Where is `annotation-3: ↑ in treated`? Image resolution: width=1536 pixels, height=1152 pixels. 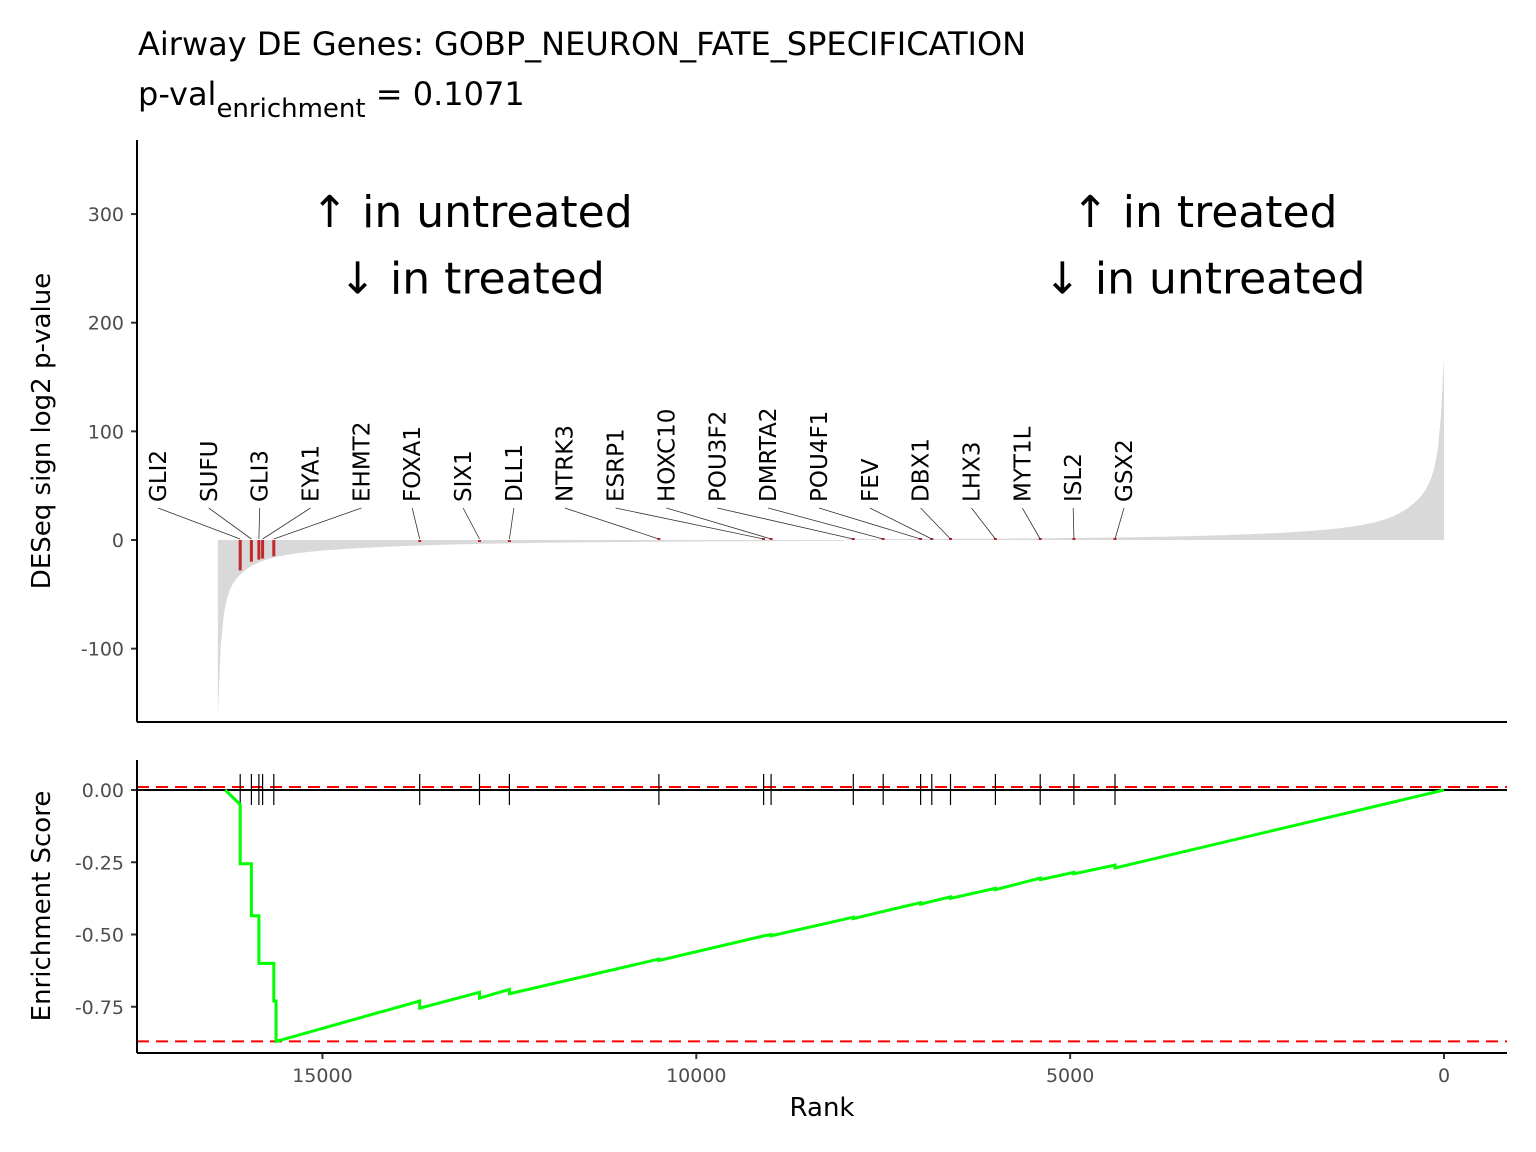 annotation-3: ↑ in treated is located at coordinates (1205, 212).